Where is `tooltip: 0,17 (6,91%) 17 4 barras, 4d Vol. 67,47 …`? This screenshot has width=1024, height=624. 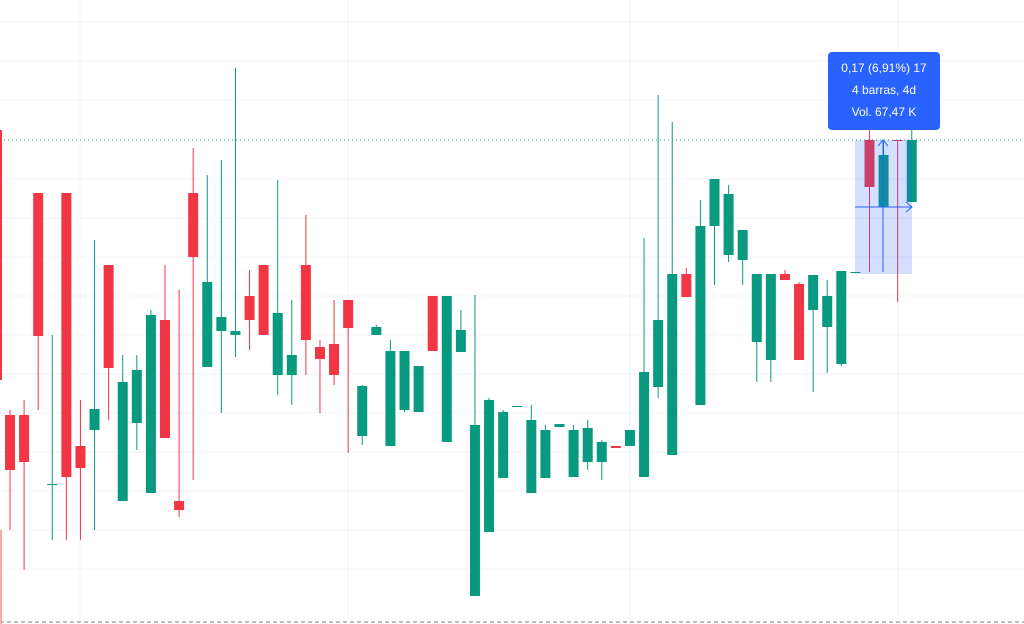
tooltip: 0,17 (6,91%) 17 4 barras, 4d Vol. 67,47 … is located at coordinates (884, 91).